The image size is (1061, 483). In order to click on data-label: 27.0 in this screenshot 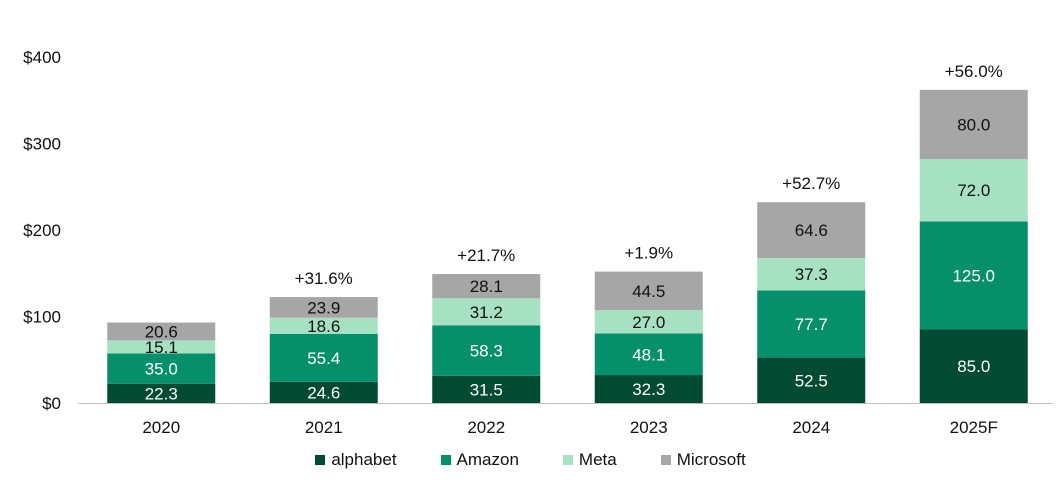, I will do `click(648, 322)`.